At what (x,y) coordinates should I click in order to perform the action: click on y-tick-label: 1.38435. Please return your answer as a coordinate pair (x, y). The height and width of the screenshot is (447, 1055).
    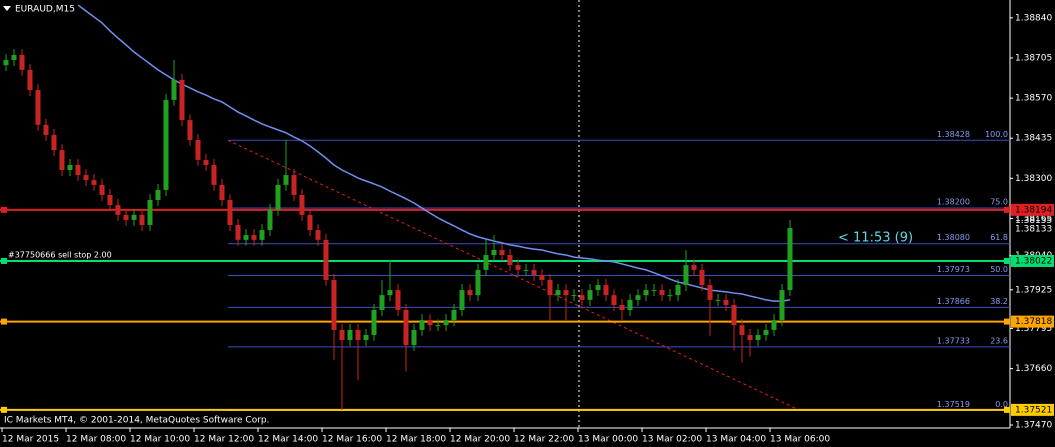
    Looking at the image, I should click on (1033, 139).